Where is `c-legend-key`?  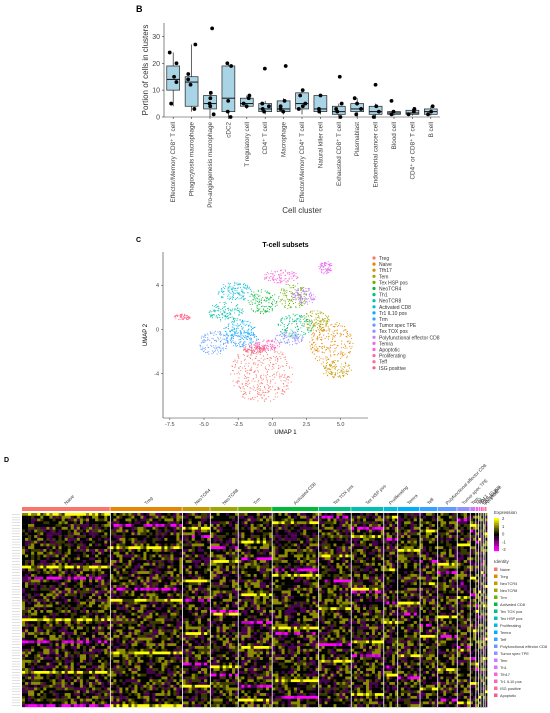
c-legend-key is located at coordinates (374, 337).